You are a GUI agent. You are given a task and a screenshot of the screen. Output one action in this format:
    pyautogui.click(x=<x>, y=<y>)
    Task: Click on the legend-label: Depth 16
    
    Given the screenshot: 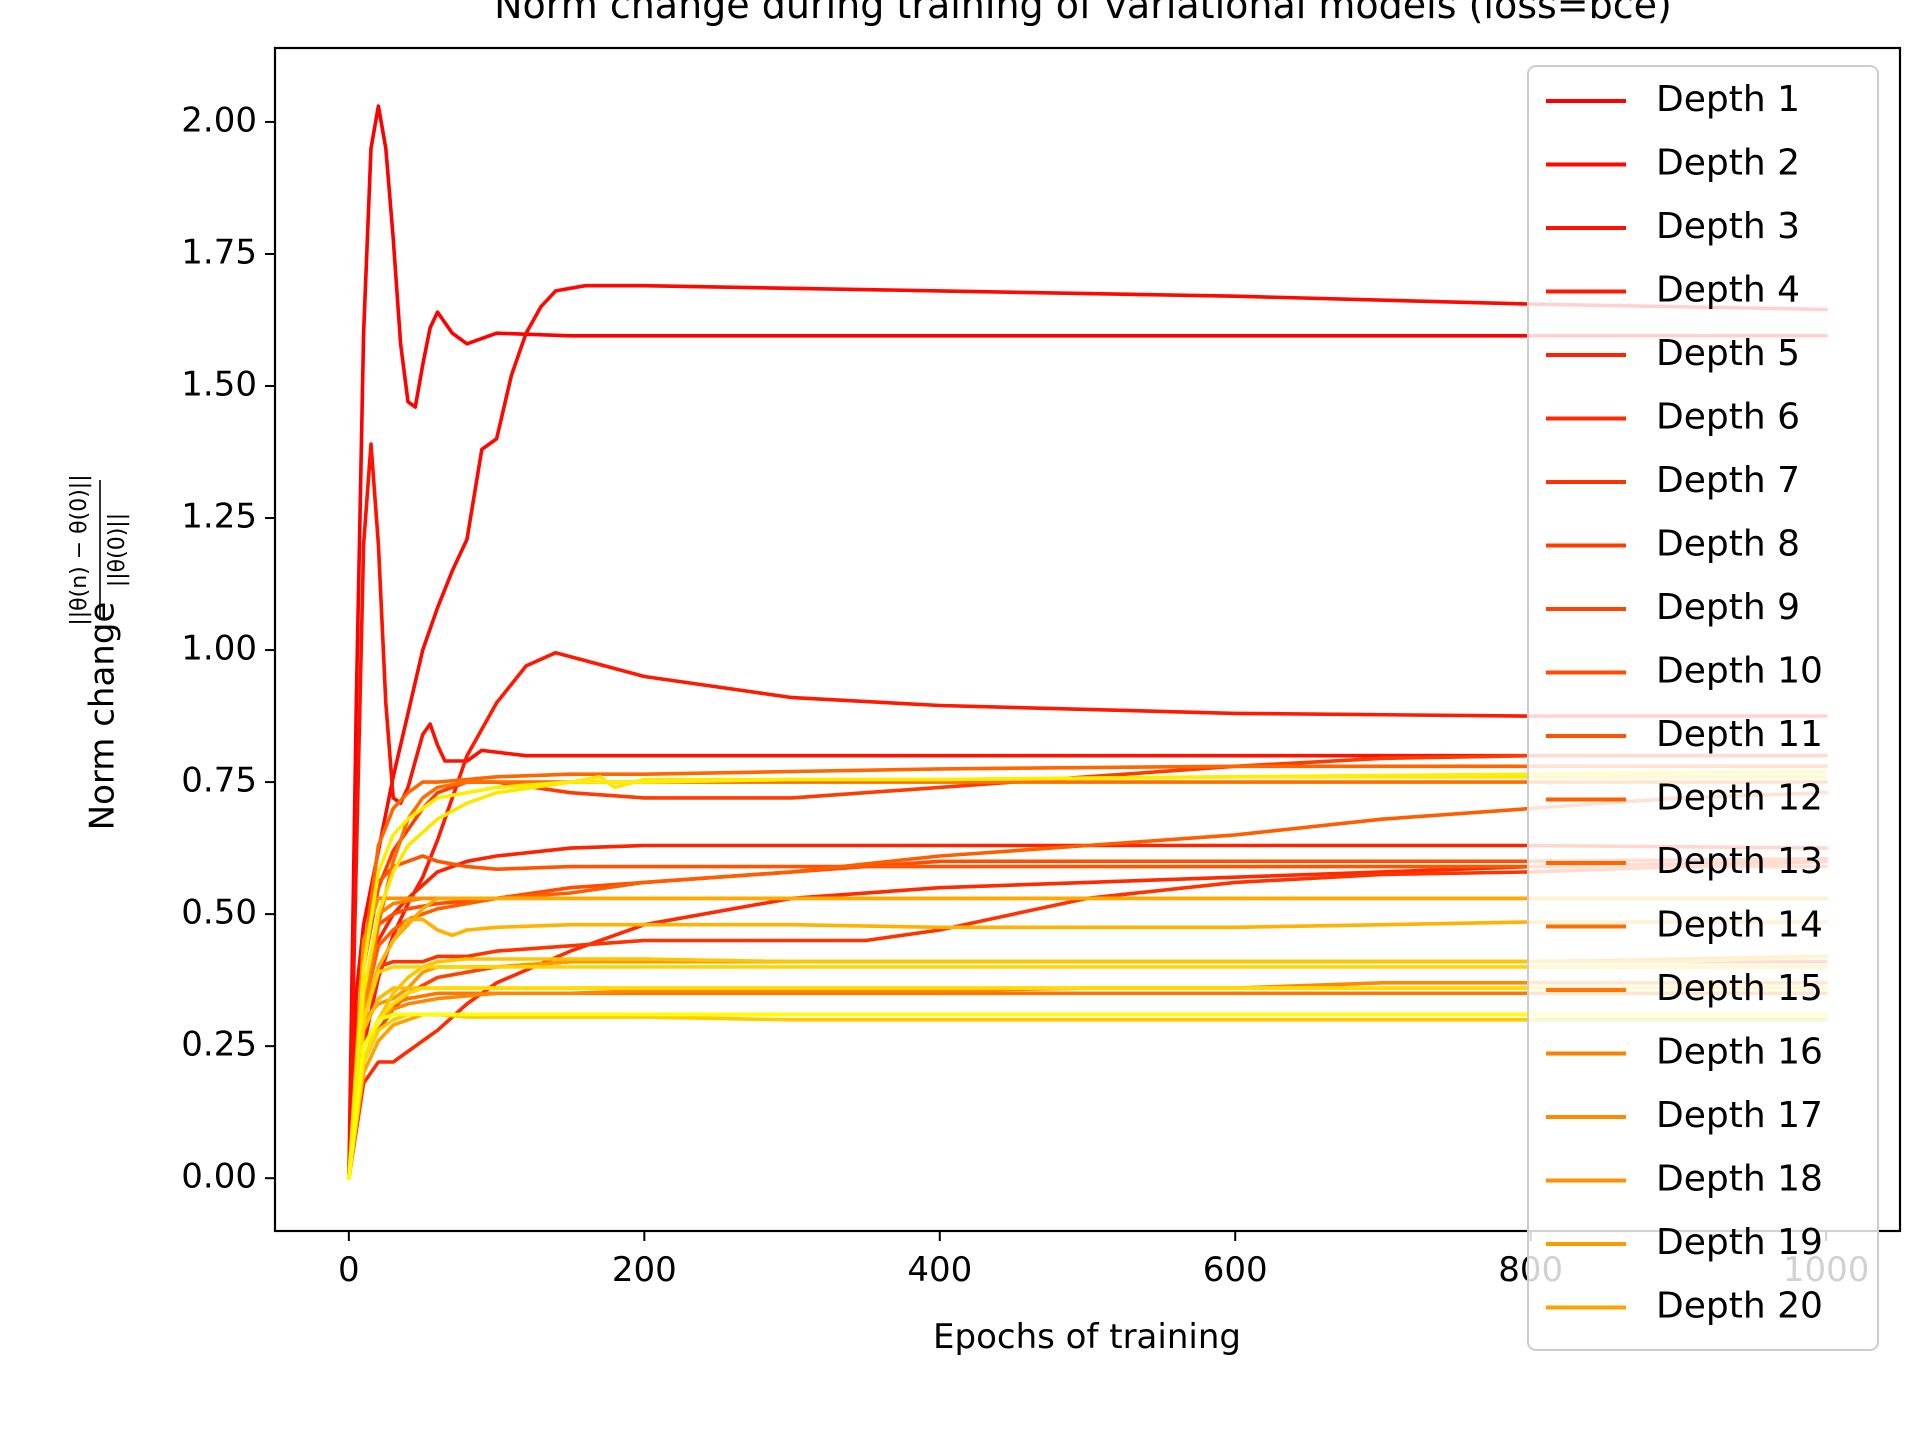 What is the action you would take?
    pyautogui.click(x=1739, y=1052)
    